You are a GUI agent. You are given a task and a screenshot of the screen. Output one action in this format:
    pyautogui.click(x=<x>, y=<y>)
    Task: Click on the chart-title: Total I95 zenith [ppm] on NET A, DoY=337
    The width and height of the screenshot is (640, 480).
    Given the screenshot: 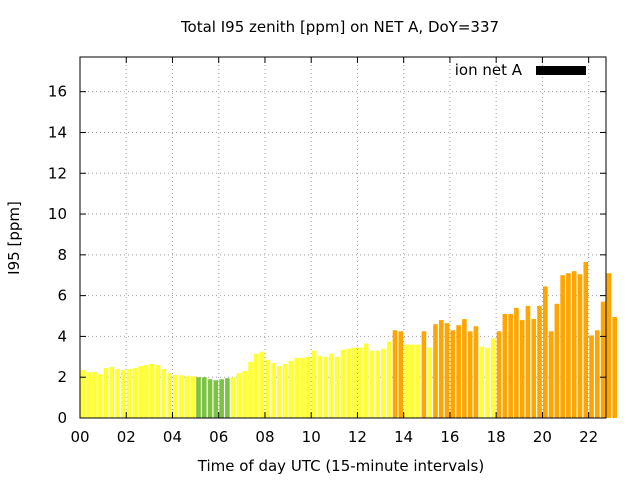 What is the action you would take?
    pyautogui.click(x=339, y=27)
    